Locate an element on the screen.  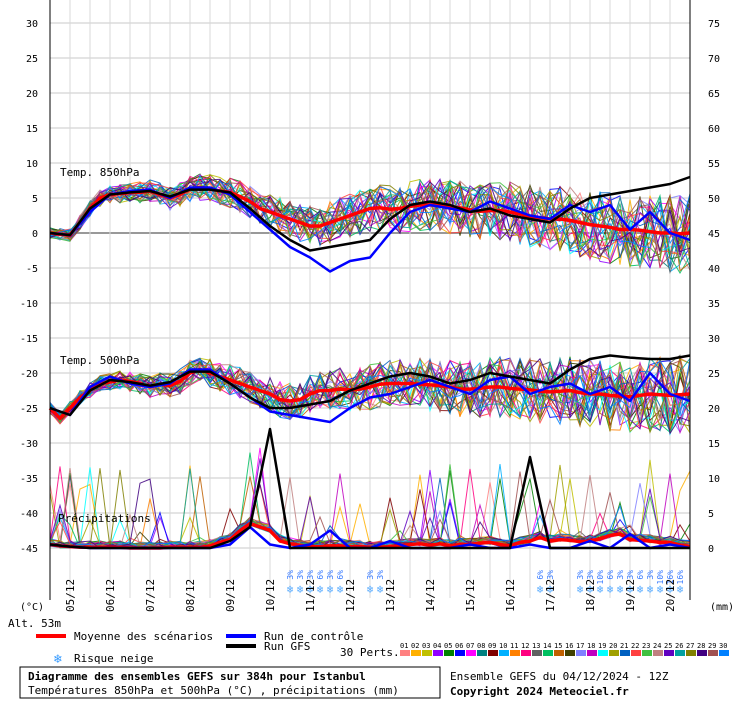
left-tick-label: -45 is located at coordinates (29, 549).